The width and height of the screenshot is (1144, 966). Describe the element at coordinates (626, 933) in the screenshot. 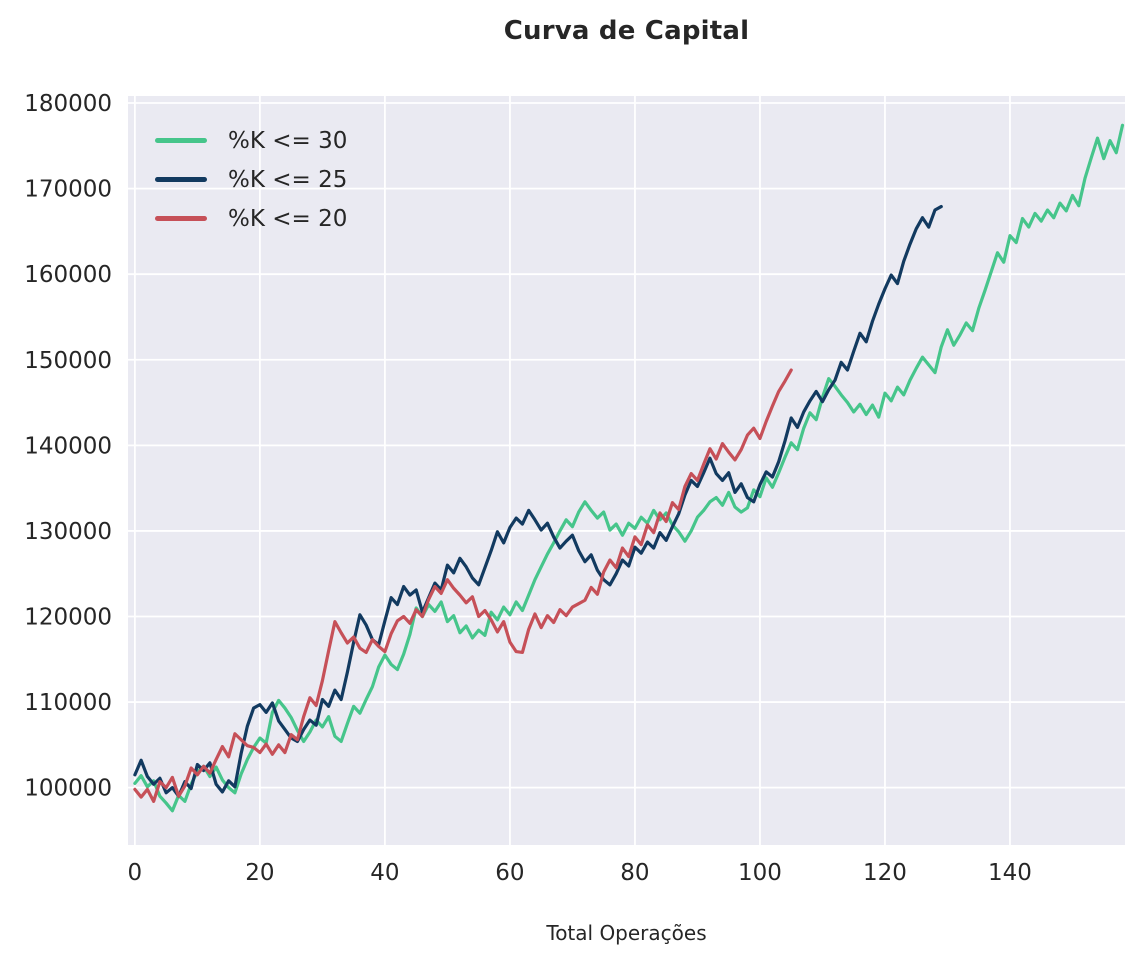

I see `x-axis-label: Total Operações` at that location.